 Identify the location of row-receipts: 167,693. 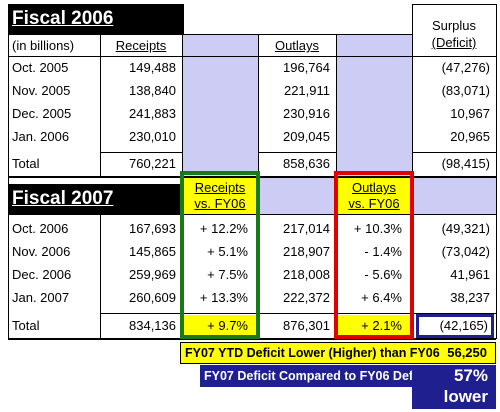
(152, 228).